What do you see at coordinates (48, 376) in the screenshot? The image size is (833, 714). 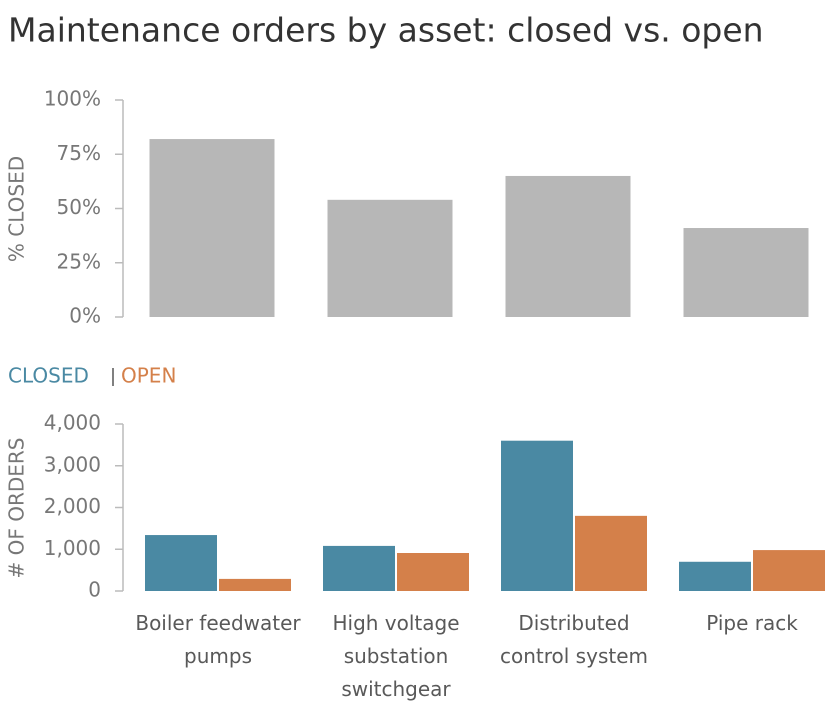 I see `legend-entry: CLOSED` at bounding box center [48, 376].